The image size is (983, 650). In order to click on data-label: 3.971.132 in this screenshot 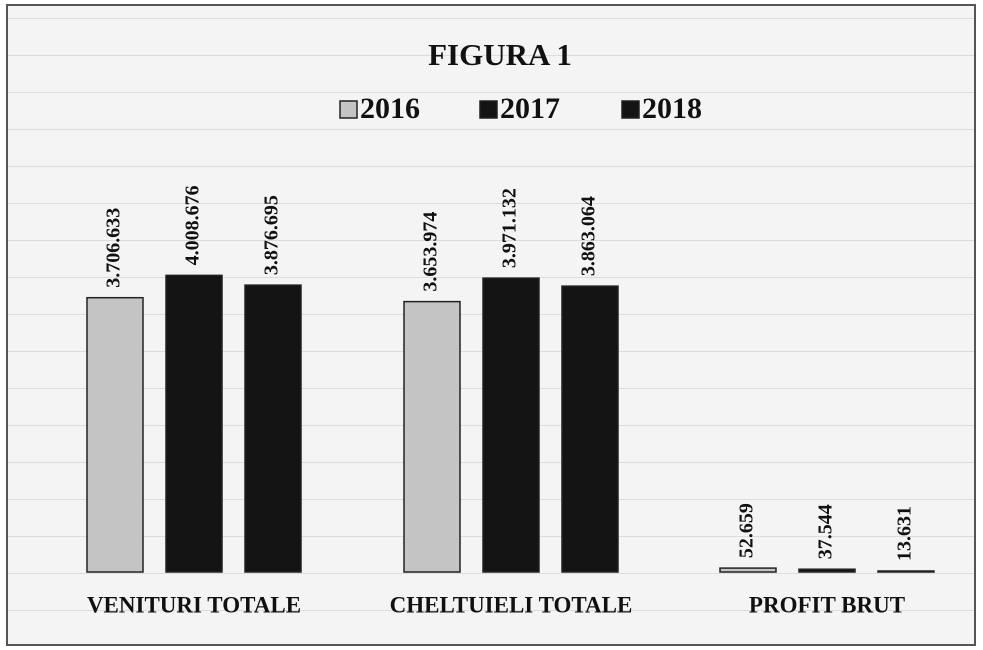, I will do `click(510, 228)`.